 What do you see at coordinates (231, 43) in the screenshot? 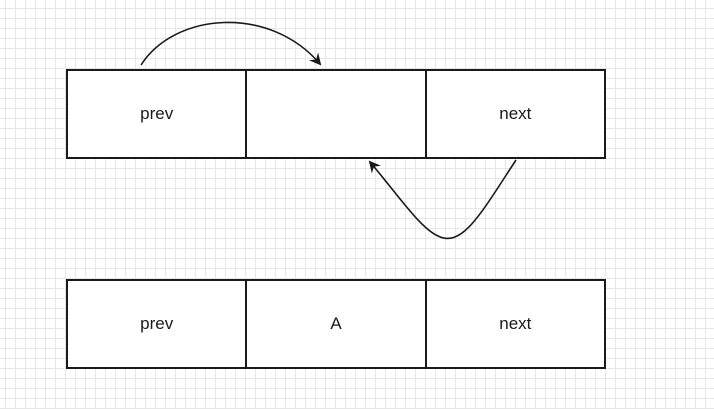
I see `prev-to-middle-arrow` at bounding box center [231, 43].